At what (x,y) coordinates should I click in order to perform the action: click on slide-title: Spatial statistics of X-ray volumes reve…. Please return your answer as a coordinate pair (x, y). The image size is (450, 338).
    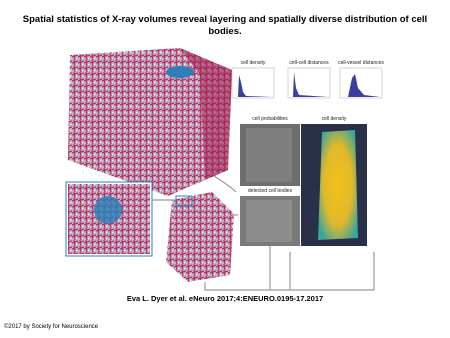
    Looking at the image, I should click on (225, 25).